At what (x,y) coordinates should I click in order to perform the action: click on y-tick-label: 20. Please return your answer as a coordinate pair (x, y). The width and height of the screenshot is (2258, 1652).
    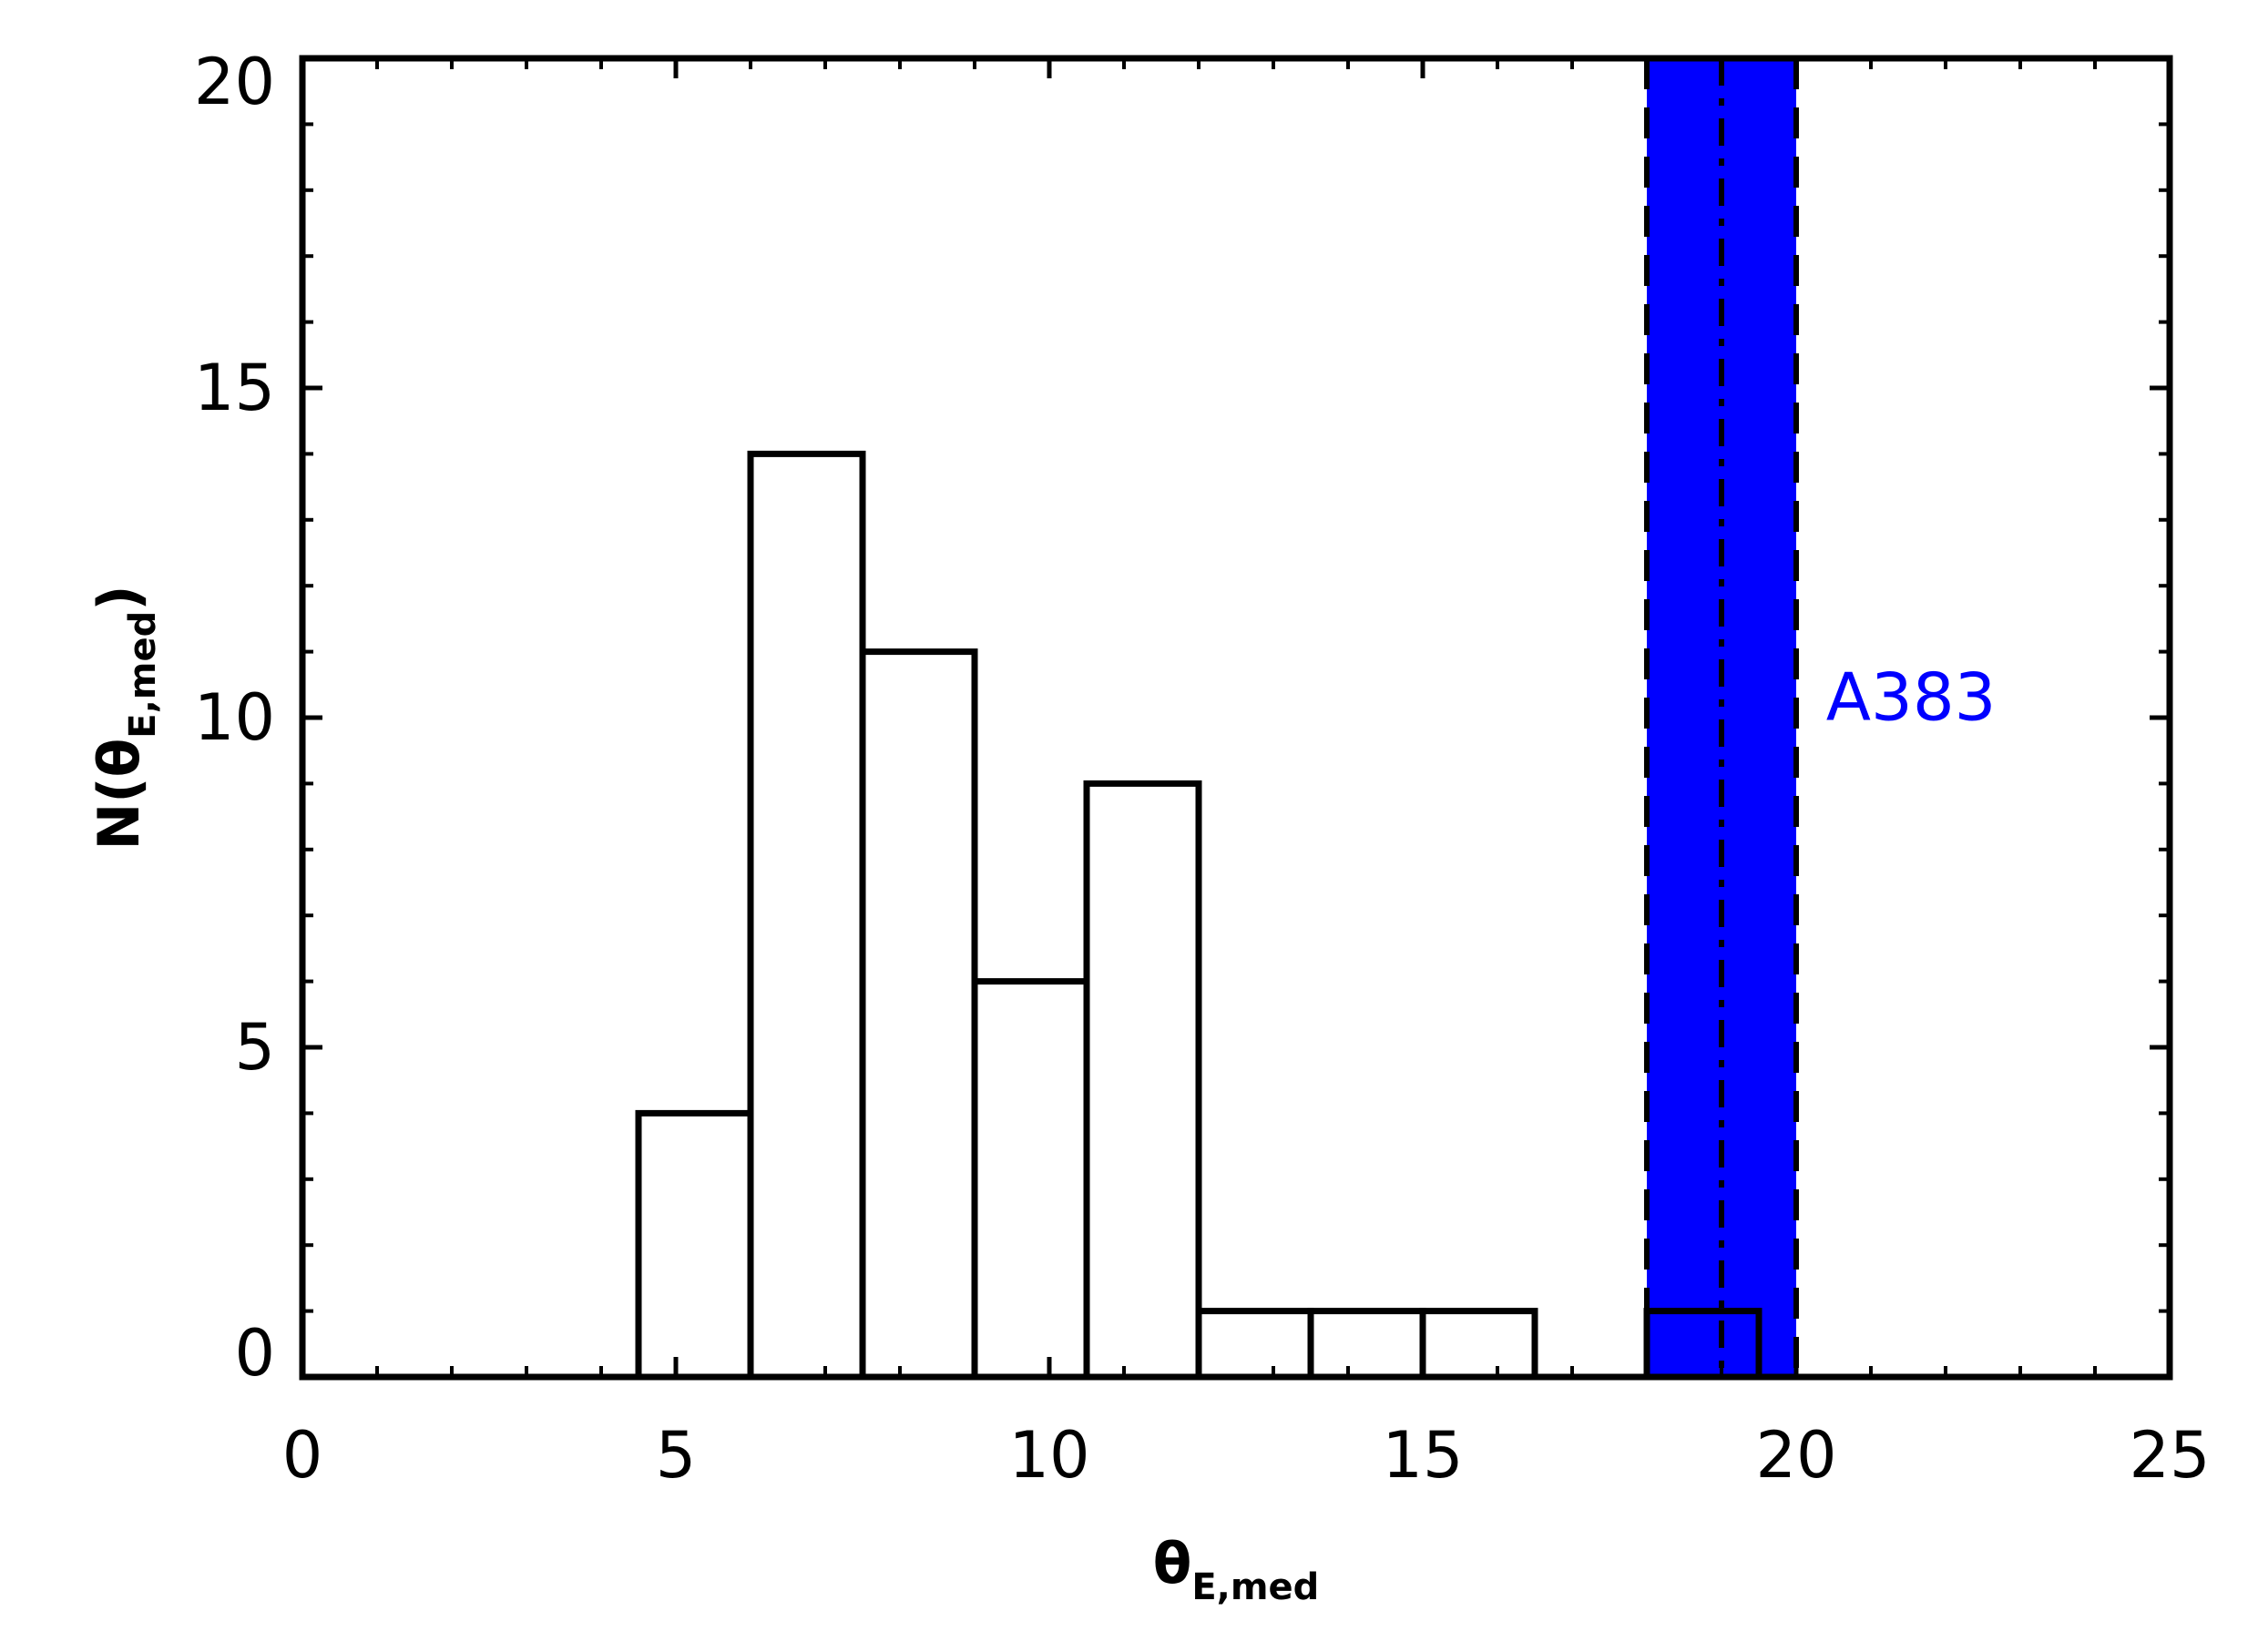
    Looking at the image, I should click on (234, 82).